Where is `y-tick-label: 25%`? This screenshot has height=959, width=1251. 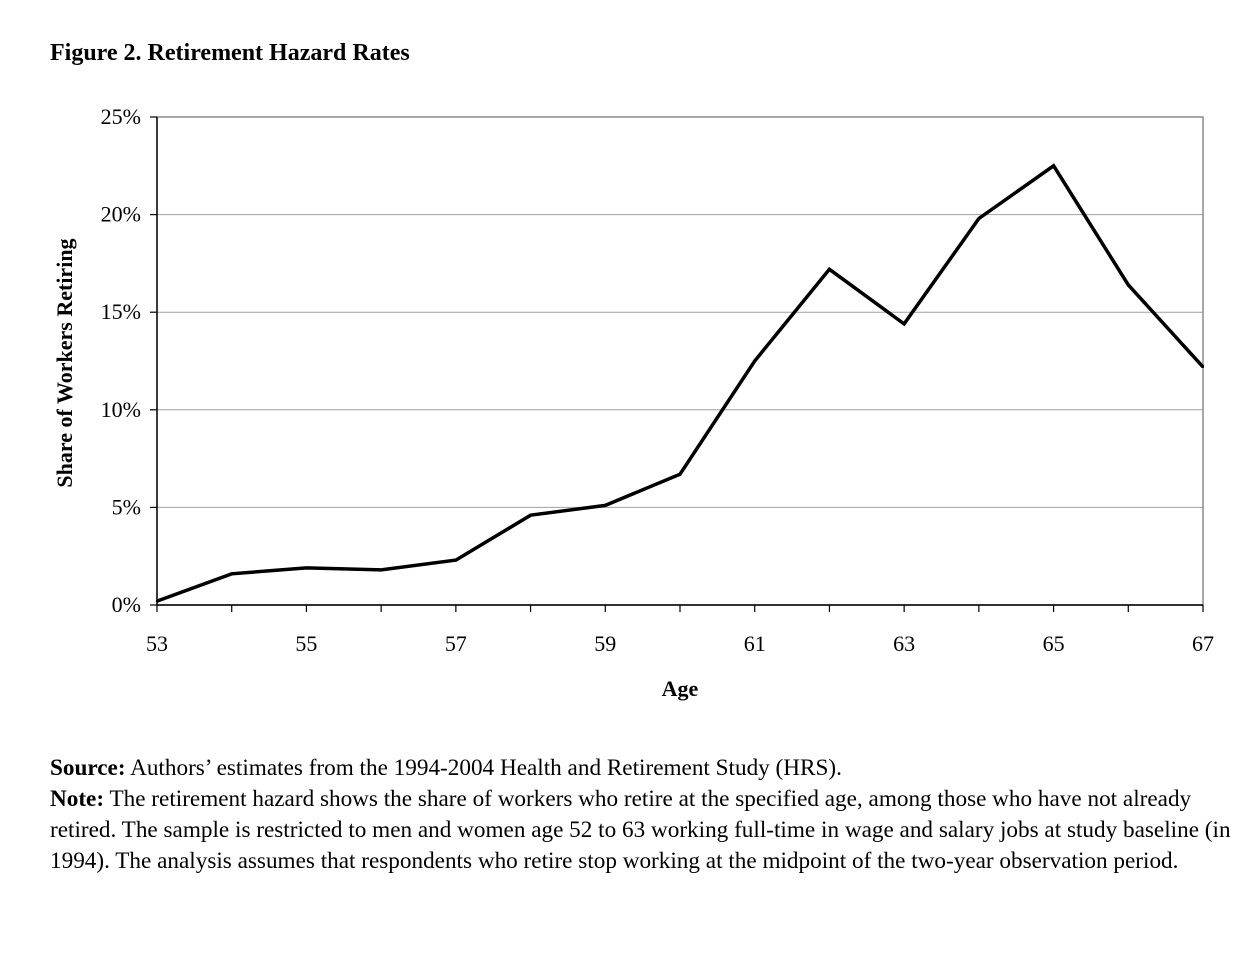
y-tick-label: 25% is located at coordinates (121, 116).